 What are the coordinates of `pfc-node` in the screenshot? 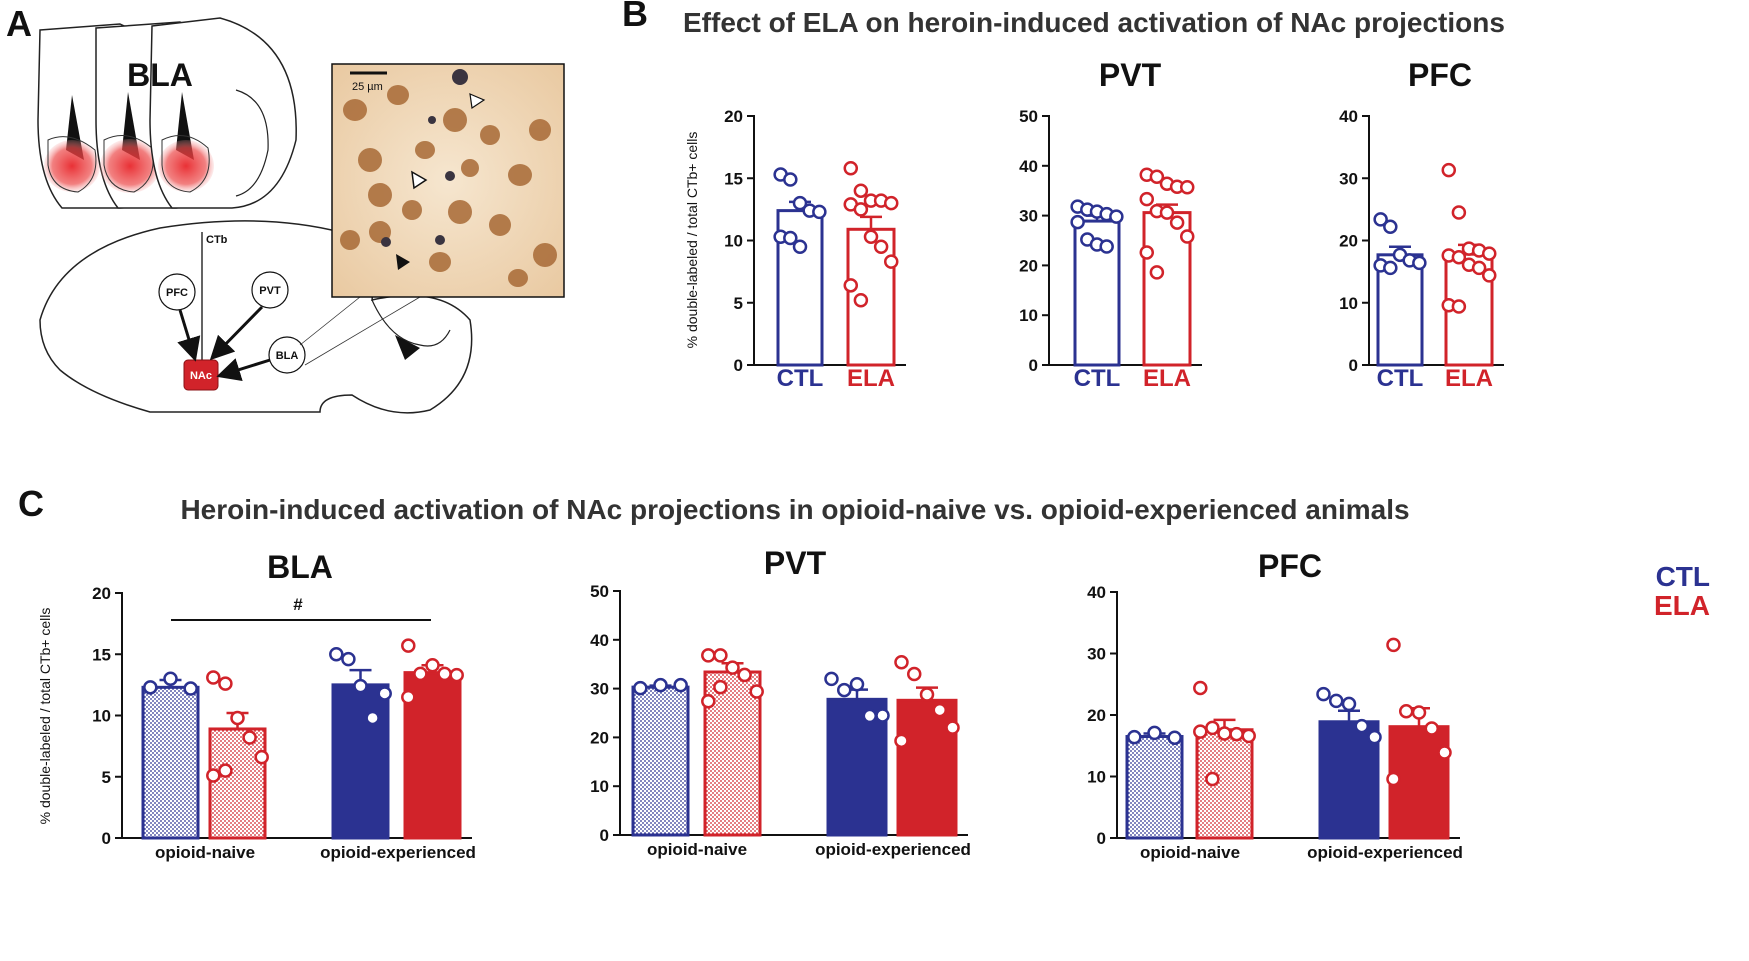 It's located at (177, 292).